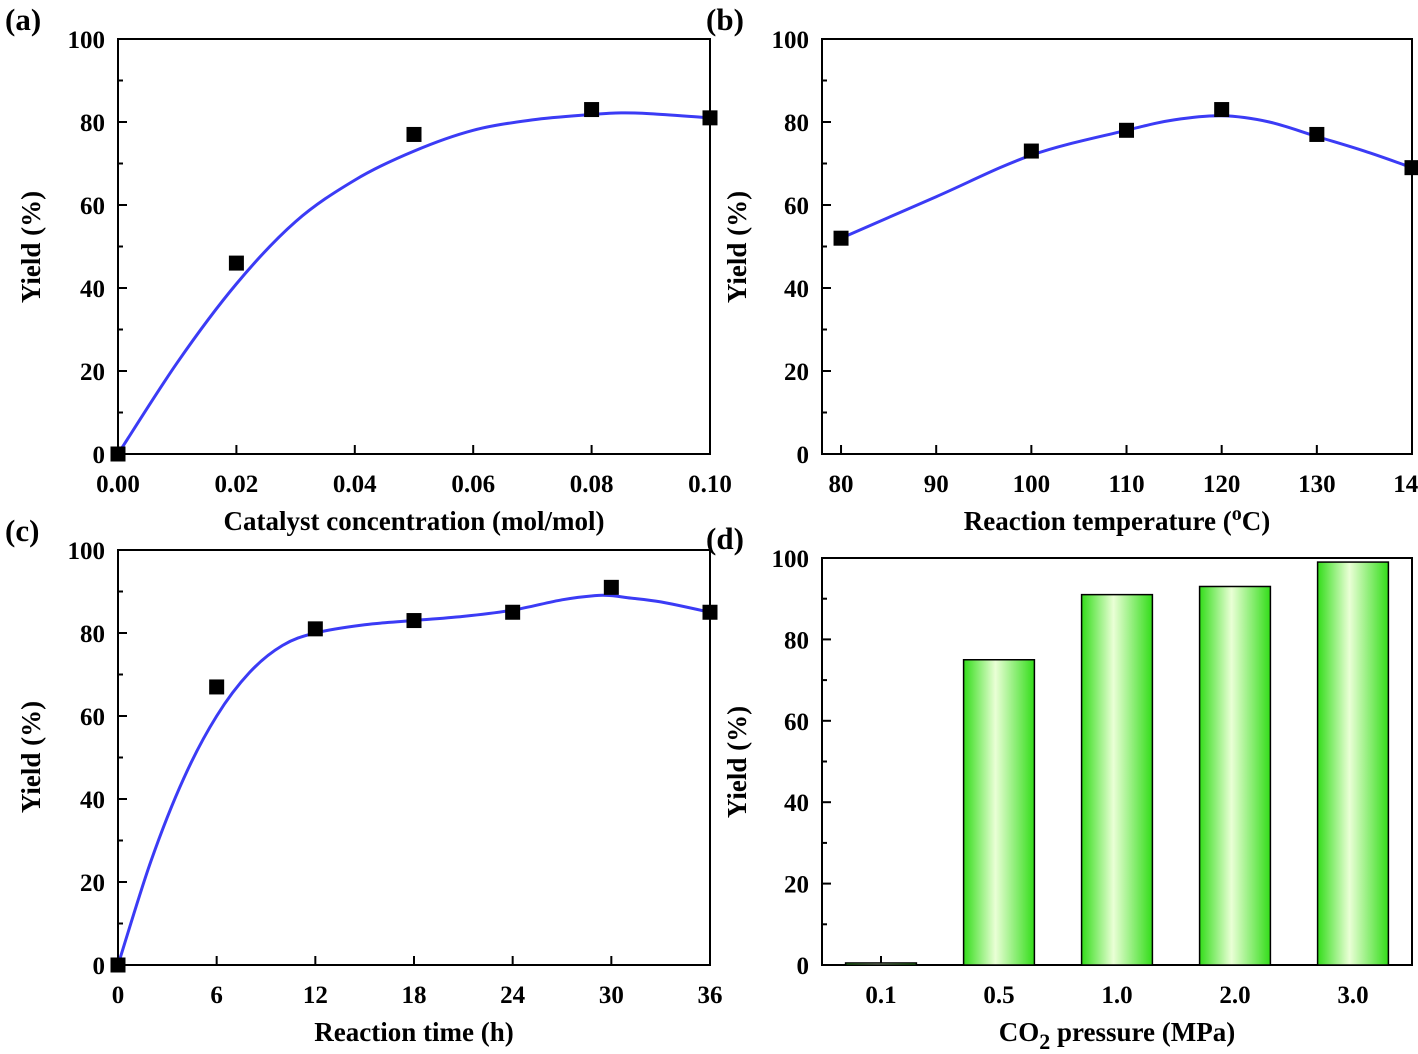  I want to click on x-tick-label: 0.08, so click(592, 484).